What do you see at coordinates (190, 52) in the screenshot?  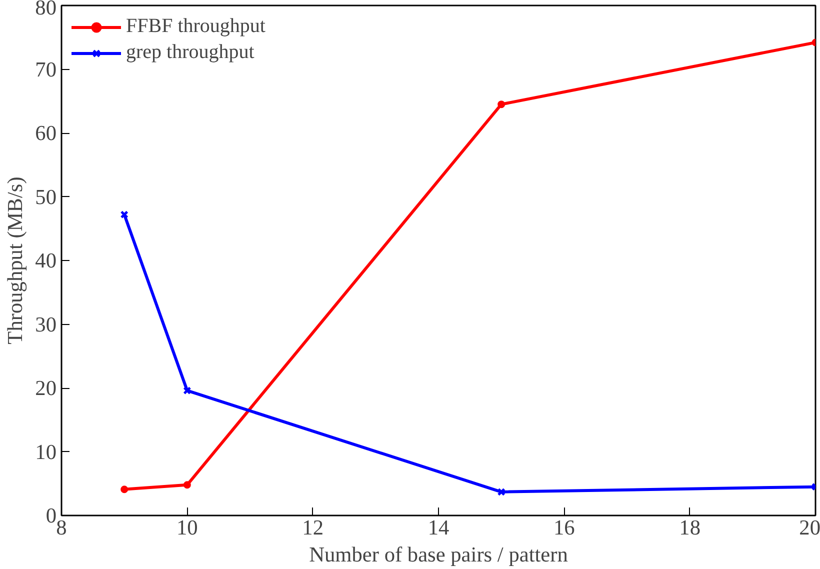 I see `legend-label: grep throughput` at bounding box center [190, 52].